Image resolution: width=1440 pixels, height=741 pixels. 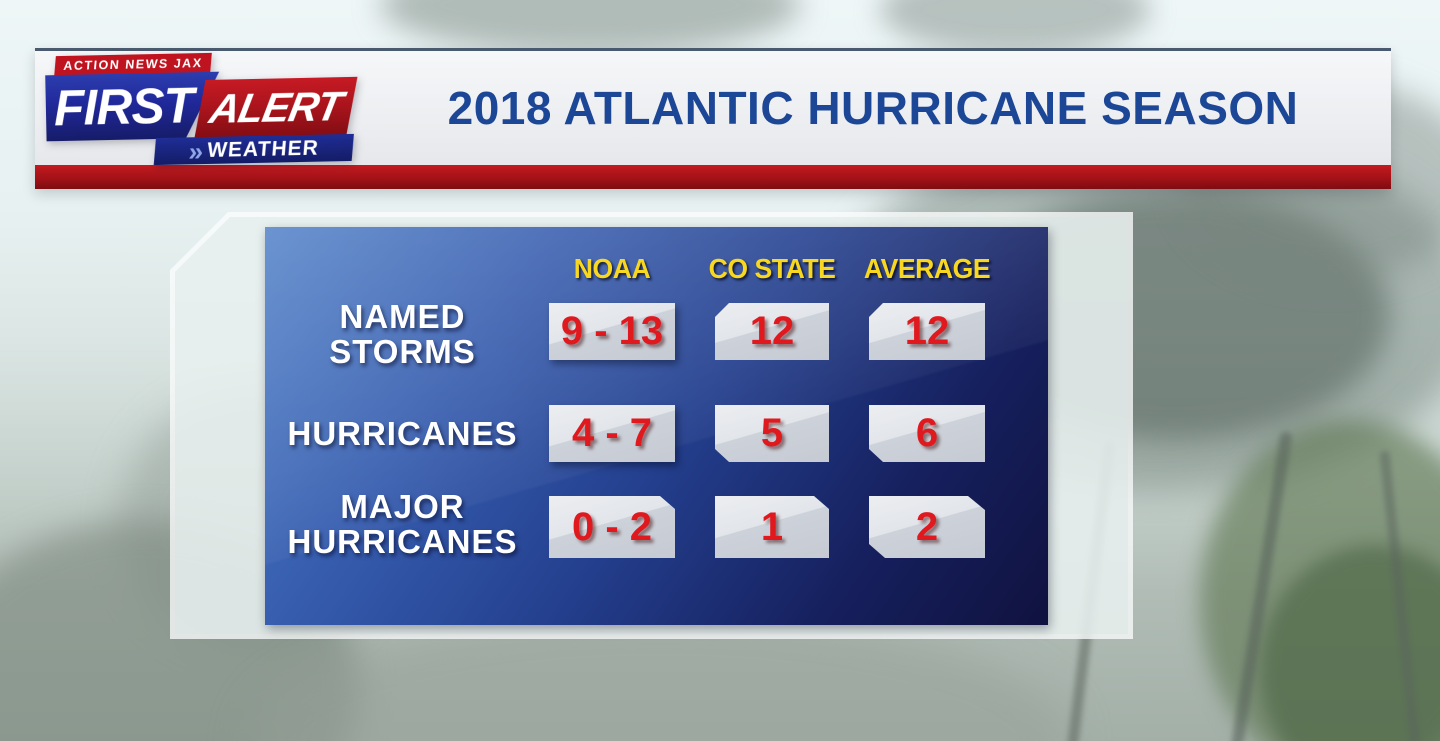 I want to click on logo-alert-box: ALERT, so click(x=276, y=107).